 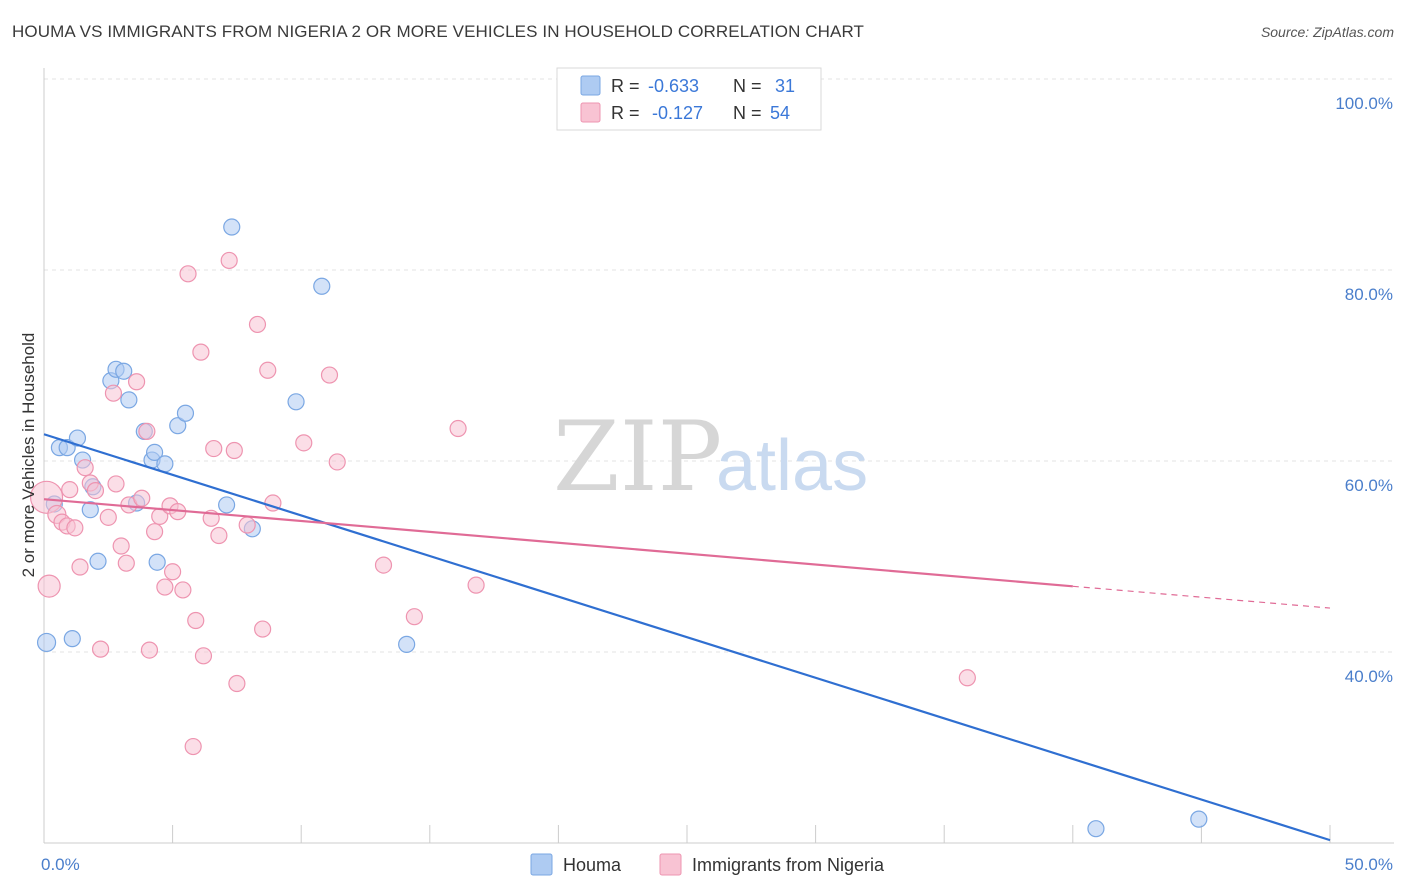 I want to click on y-tick-label: 40.0%, so click(x=1369, y=676).